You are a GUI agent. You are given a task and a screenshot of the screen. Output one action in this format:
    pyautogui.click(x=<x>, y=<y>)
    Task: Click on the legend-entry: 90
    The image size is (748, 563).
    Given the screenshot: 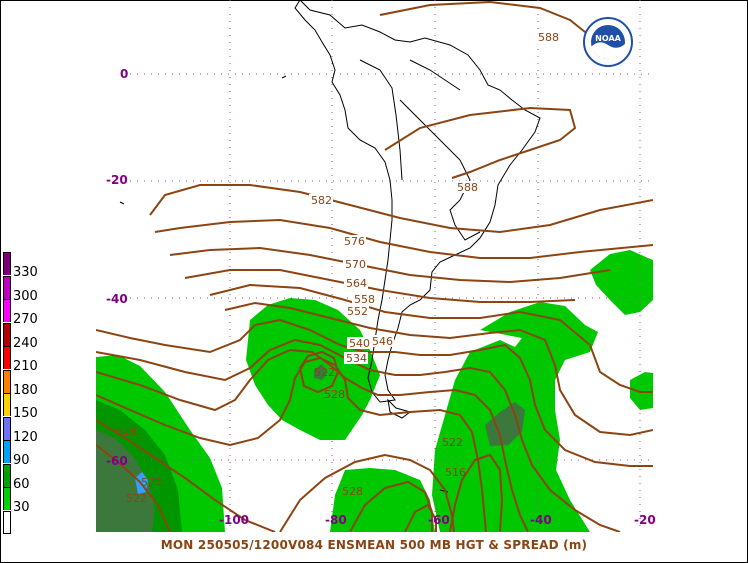 What is the action you would take?
    pyautogui.click(x=23, y=454)
    